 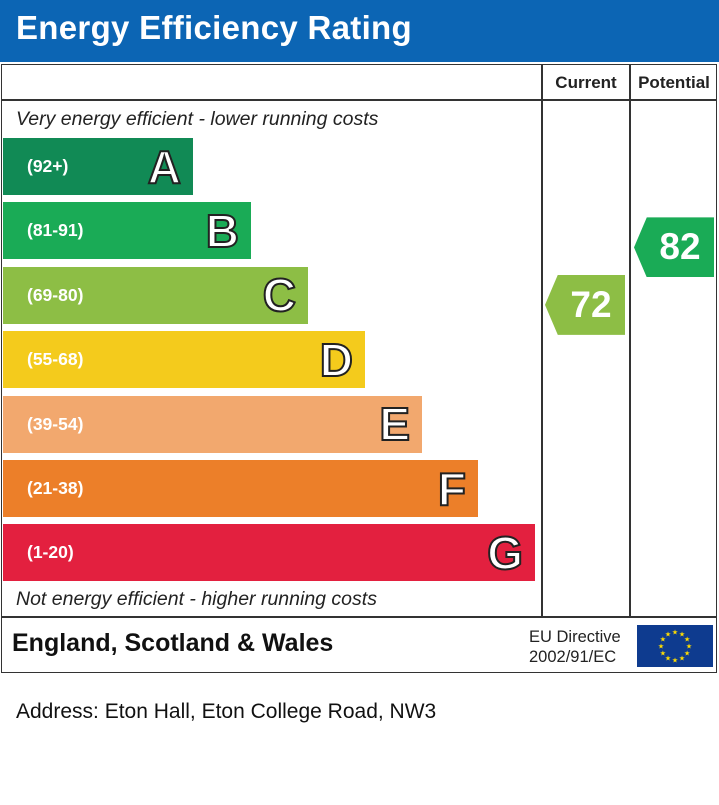 I want to click on band-range-label: (39-54), so click(x=55, y=423).